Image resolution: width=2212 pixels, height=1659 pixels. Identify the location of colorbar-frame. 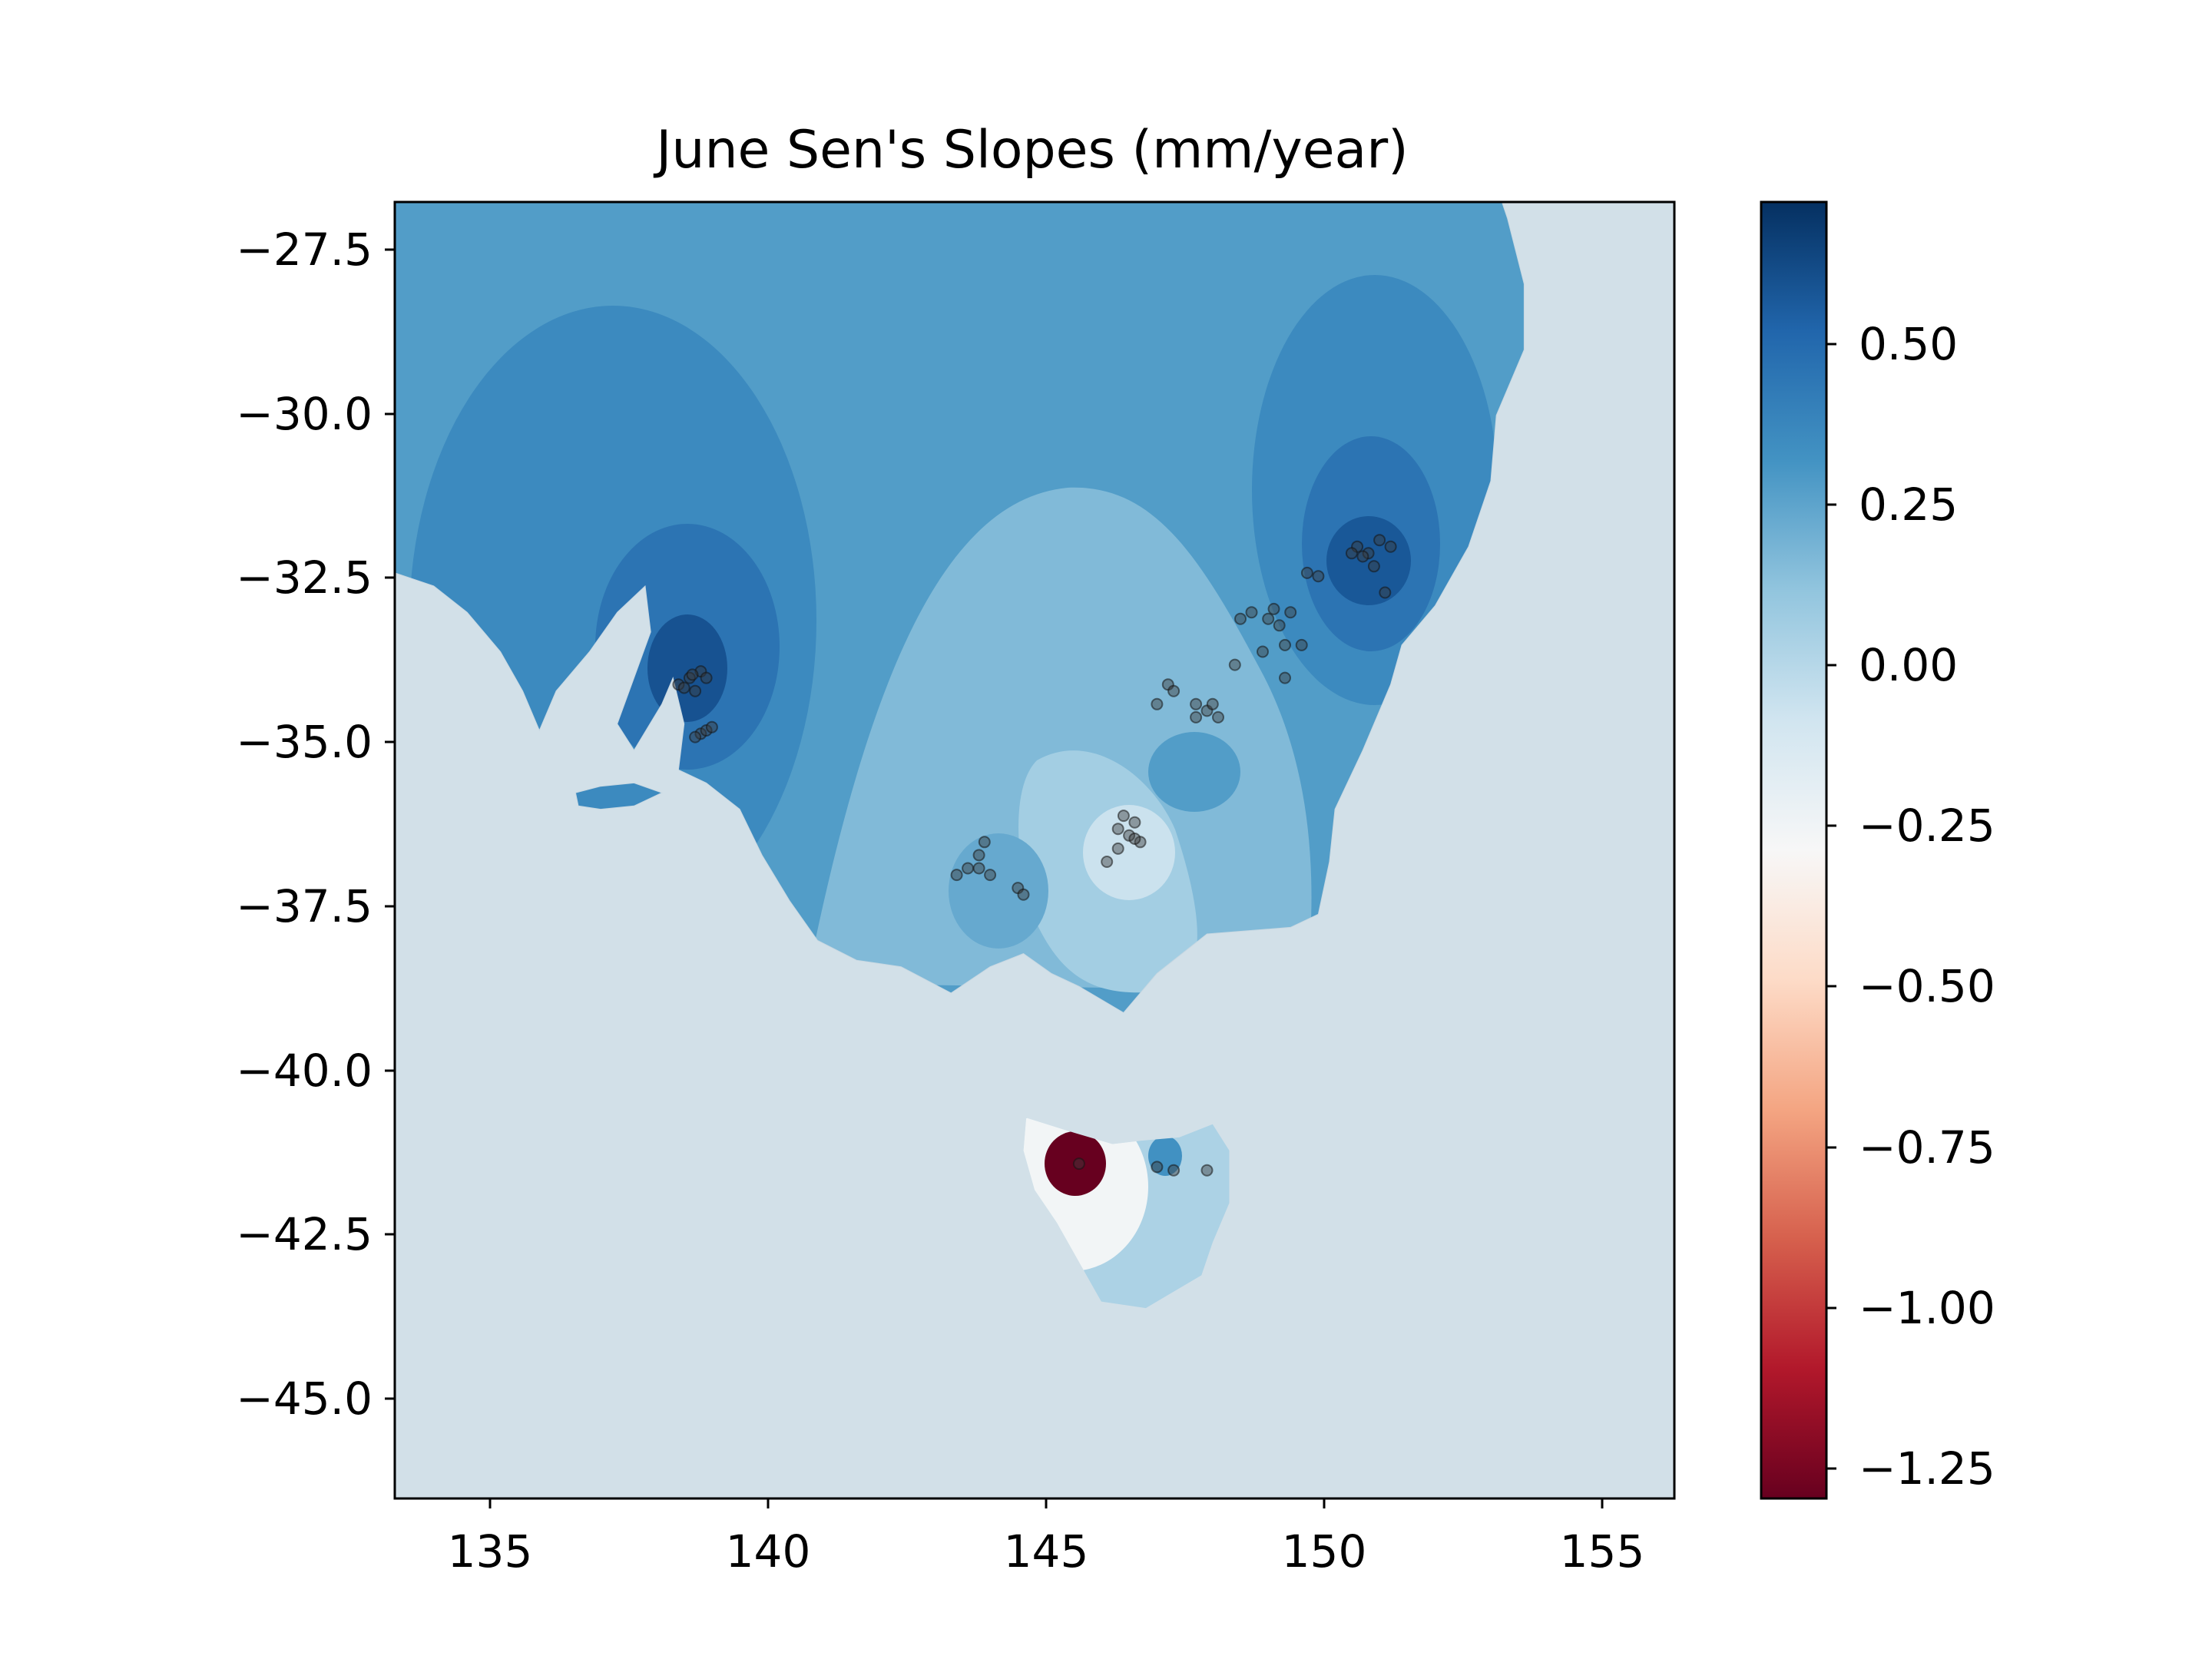
(1794, 850).